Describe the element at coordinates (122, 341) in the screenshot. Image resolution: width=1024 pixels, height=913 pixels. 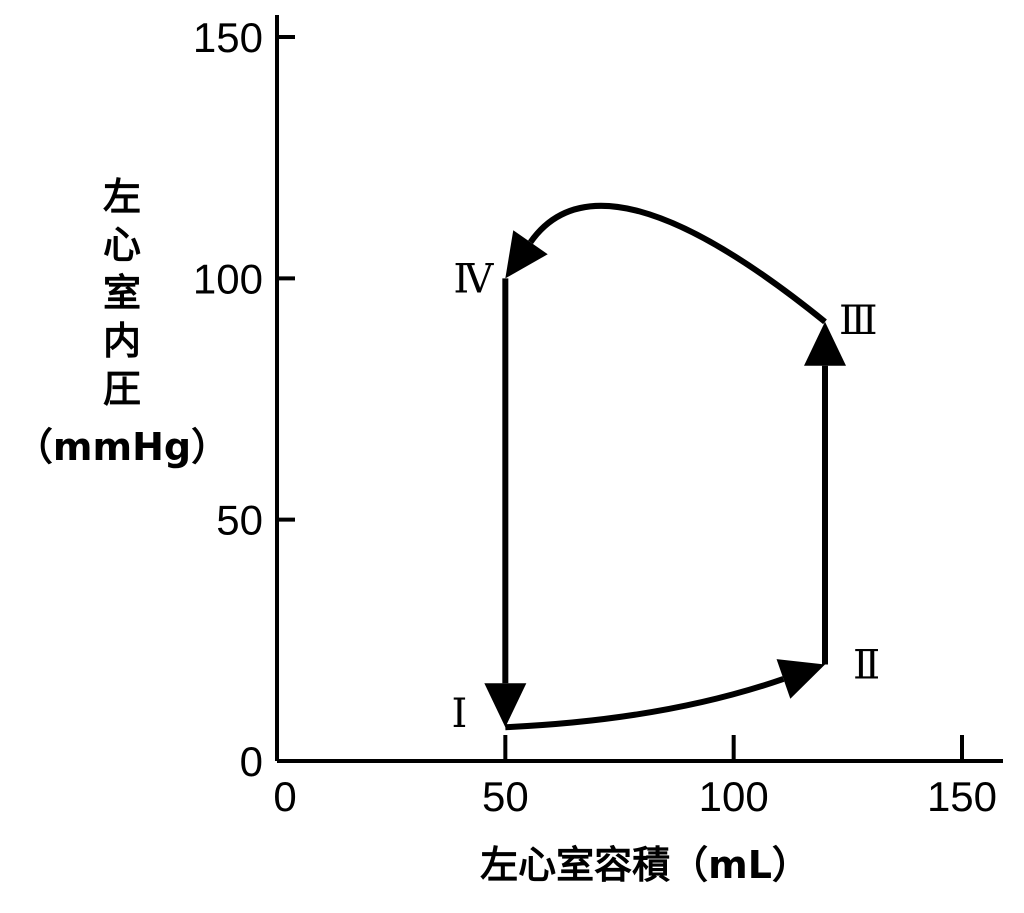
I see `y-axis-title-line: 内` at that location.